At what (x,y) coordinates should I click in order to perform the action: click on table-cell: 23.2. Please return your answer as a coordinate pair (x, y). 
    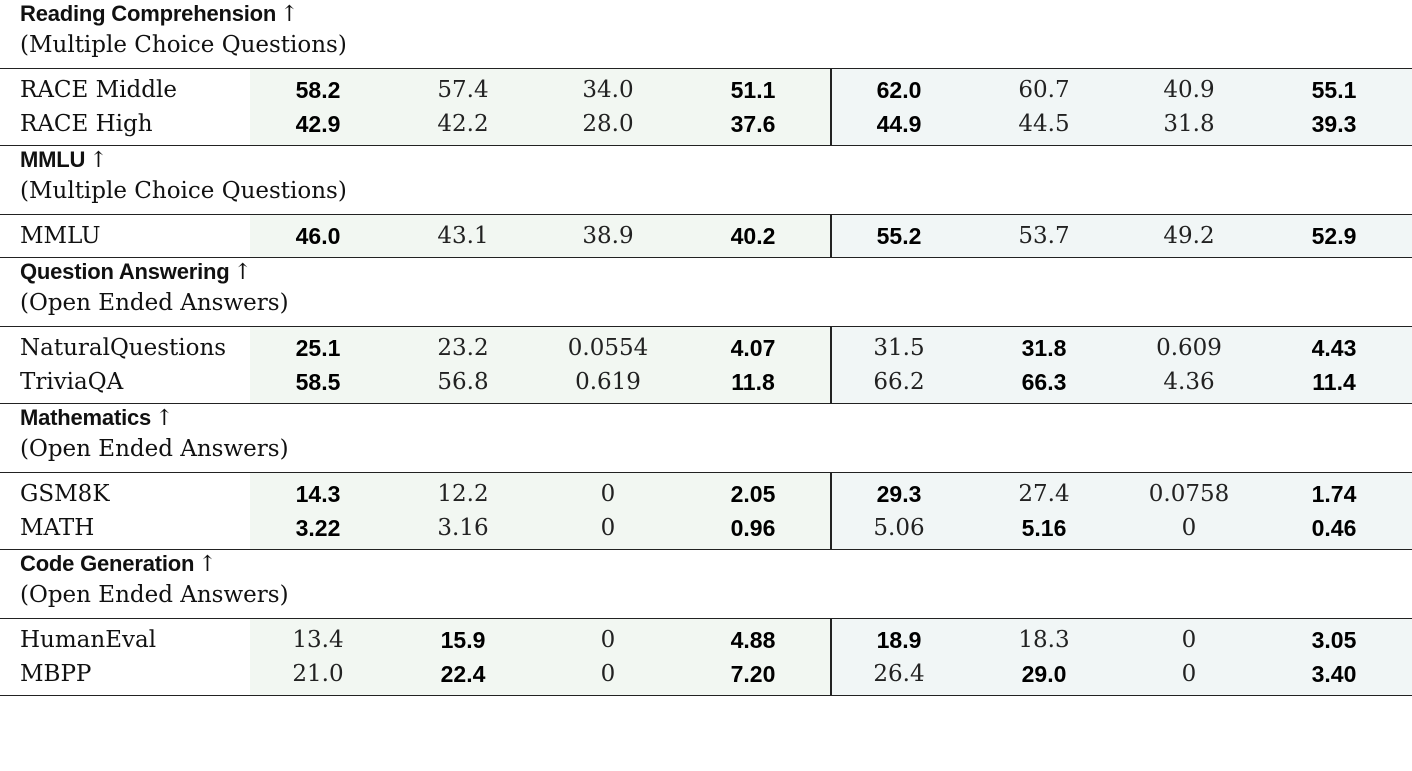
    Looking at the image, I should click on (463, 348).